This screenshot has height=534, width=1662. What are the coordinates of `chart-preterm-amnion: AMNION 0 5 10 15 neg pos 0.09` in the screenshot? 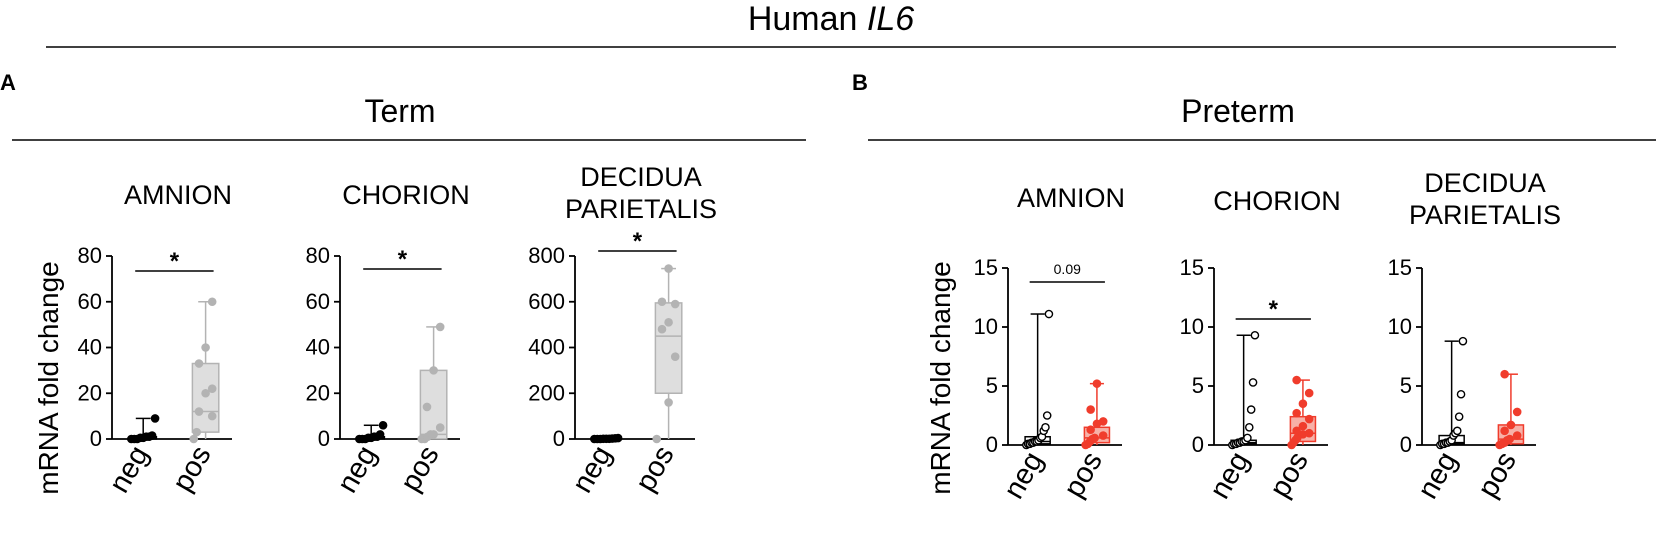 It's located at (1049, 343).